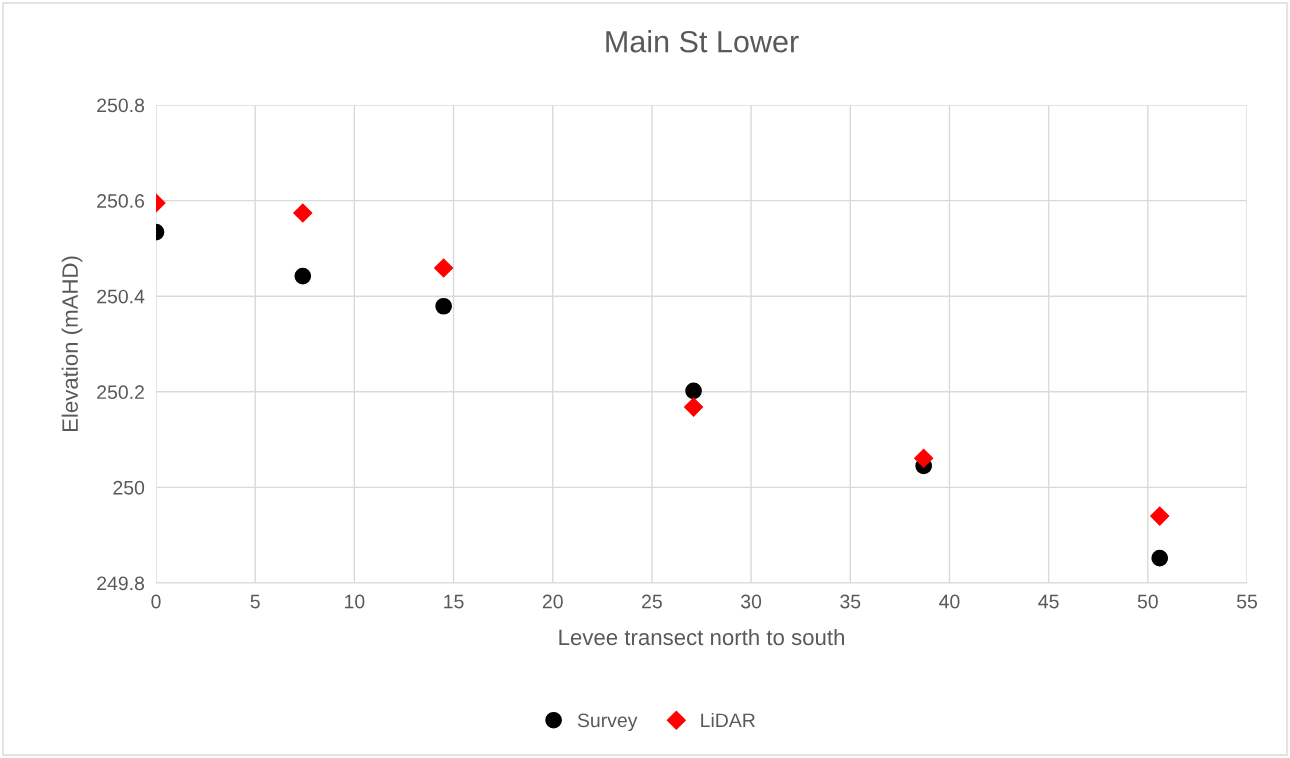 This screenshot has height=758, width=1290. Describe the element at coordinates (1048, 601) in the screenshot. I see `x-tick-label: 45` at that location.